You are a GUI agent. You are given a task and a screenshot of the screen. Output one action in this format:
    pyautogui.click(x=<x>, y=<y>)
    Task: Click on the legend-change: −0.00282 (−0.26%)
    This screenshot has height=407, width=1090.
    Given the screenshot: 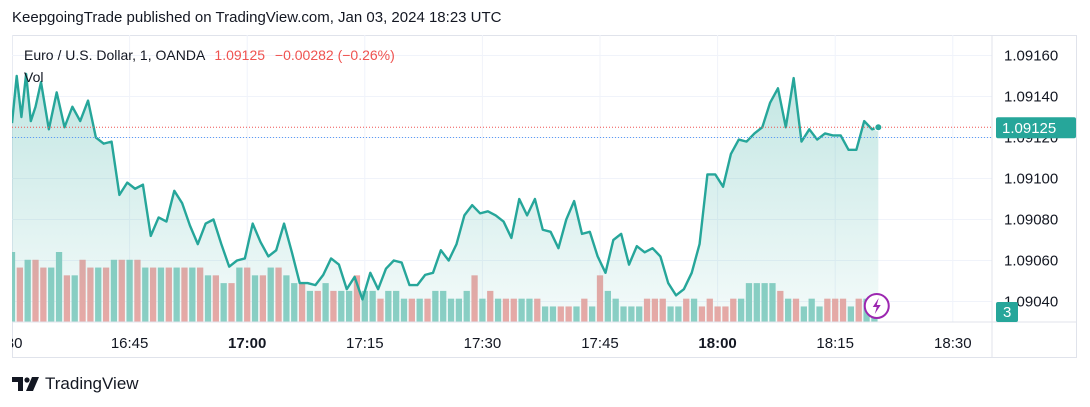 What is the action you would take?
    pyautogui.click(x=334, y=55)
    